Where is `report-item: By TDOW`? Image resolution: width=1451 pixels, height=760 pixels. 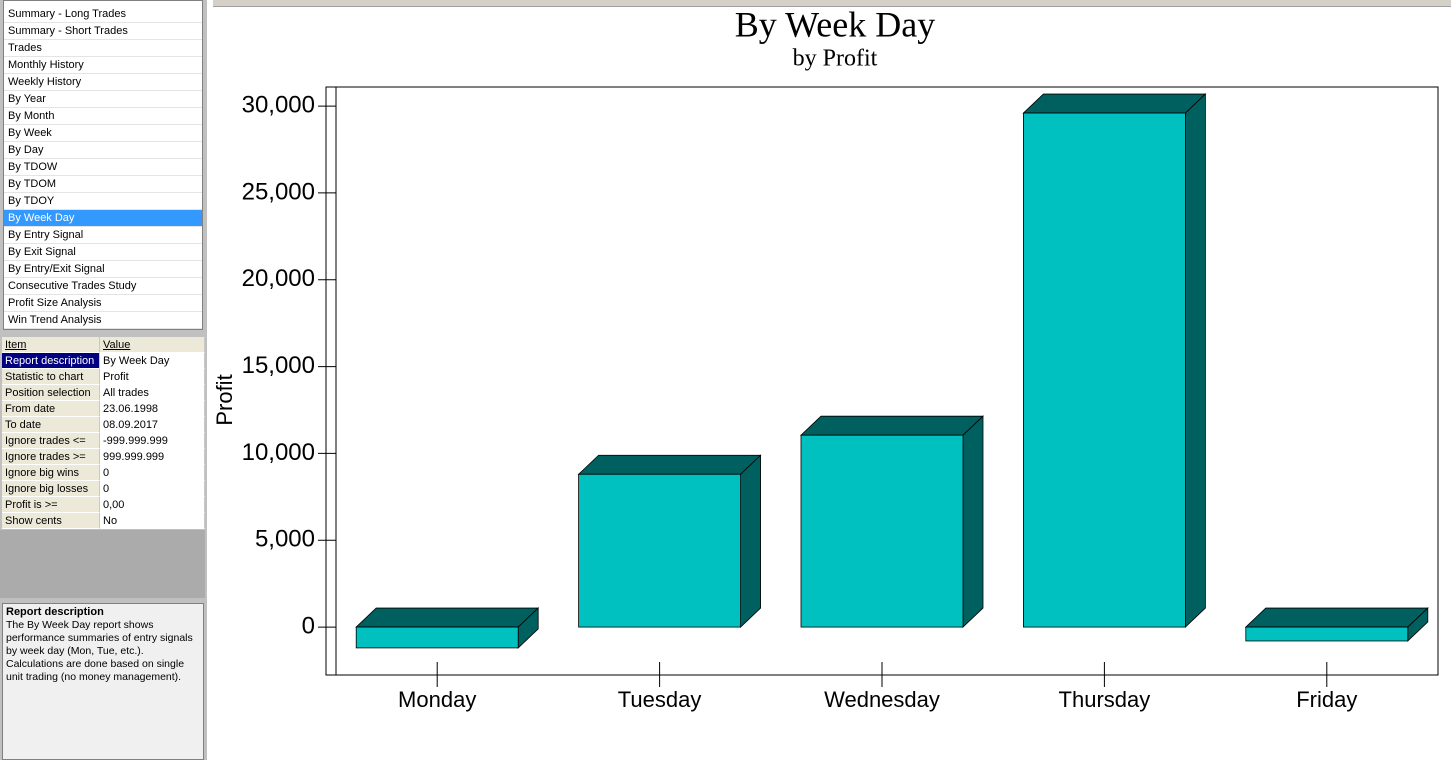
report-item: By TDOW is located at coordinates (103, 167).